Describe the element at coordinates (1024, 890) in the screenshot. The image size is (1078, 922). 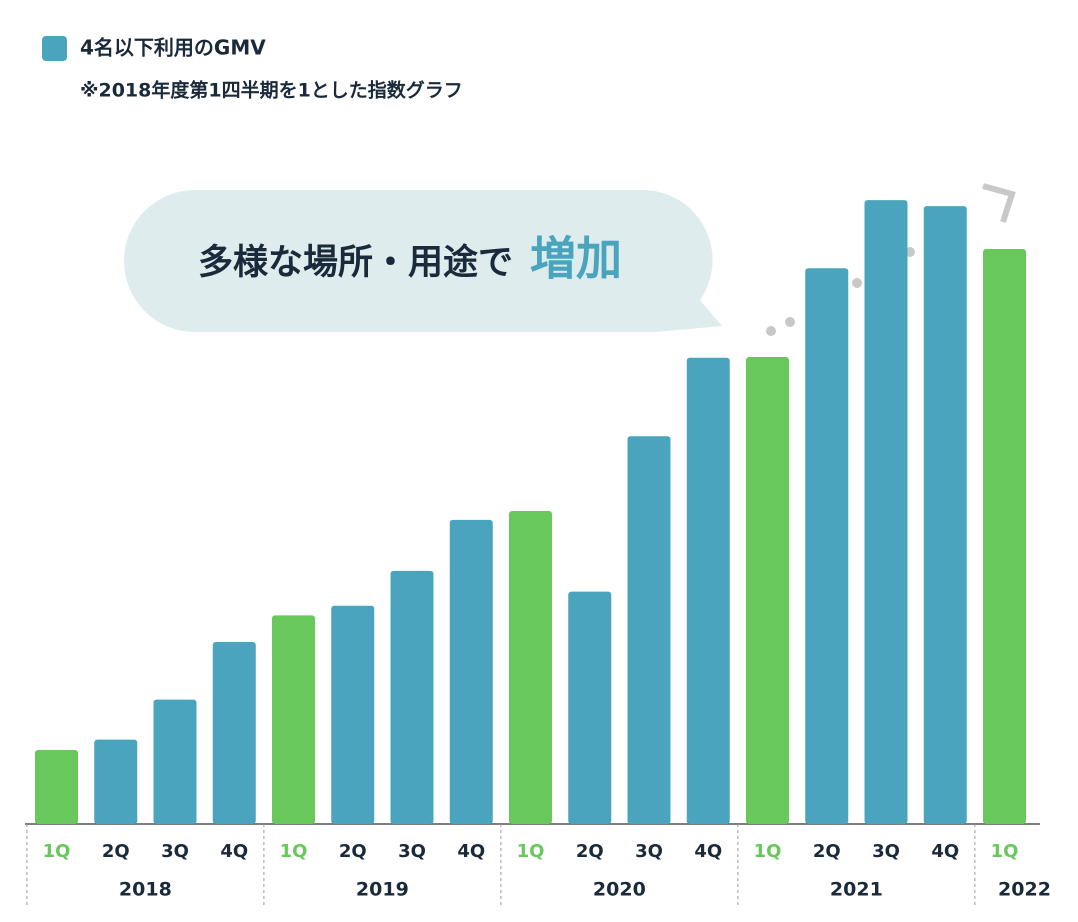
I see `group-label: 2022` at that location.